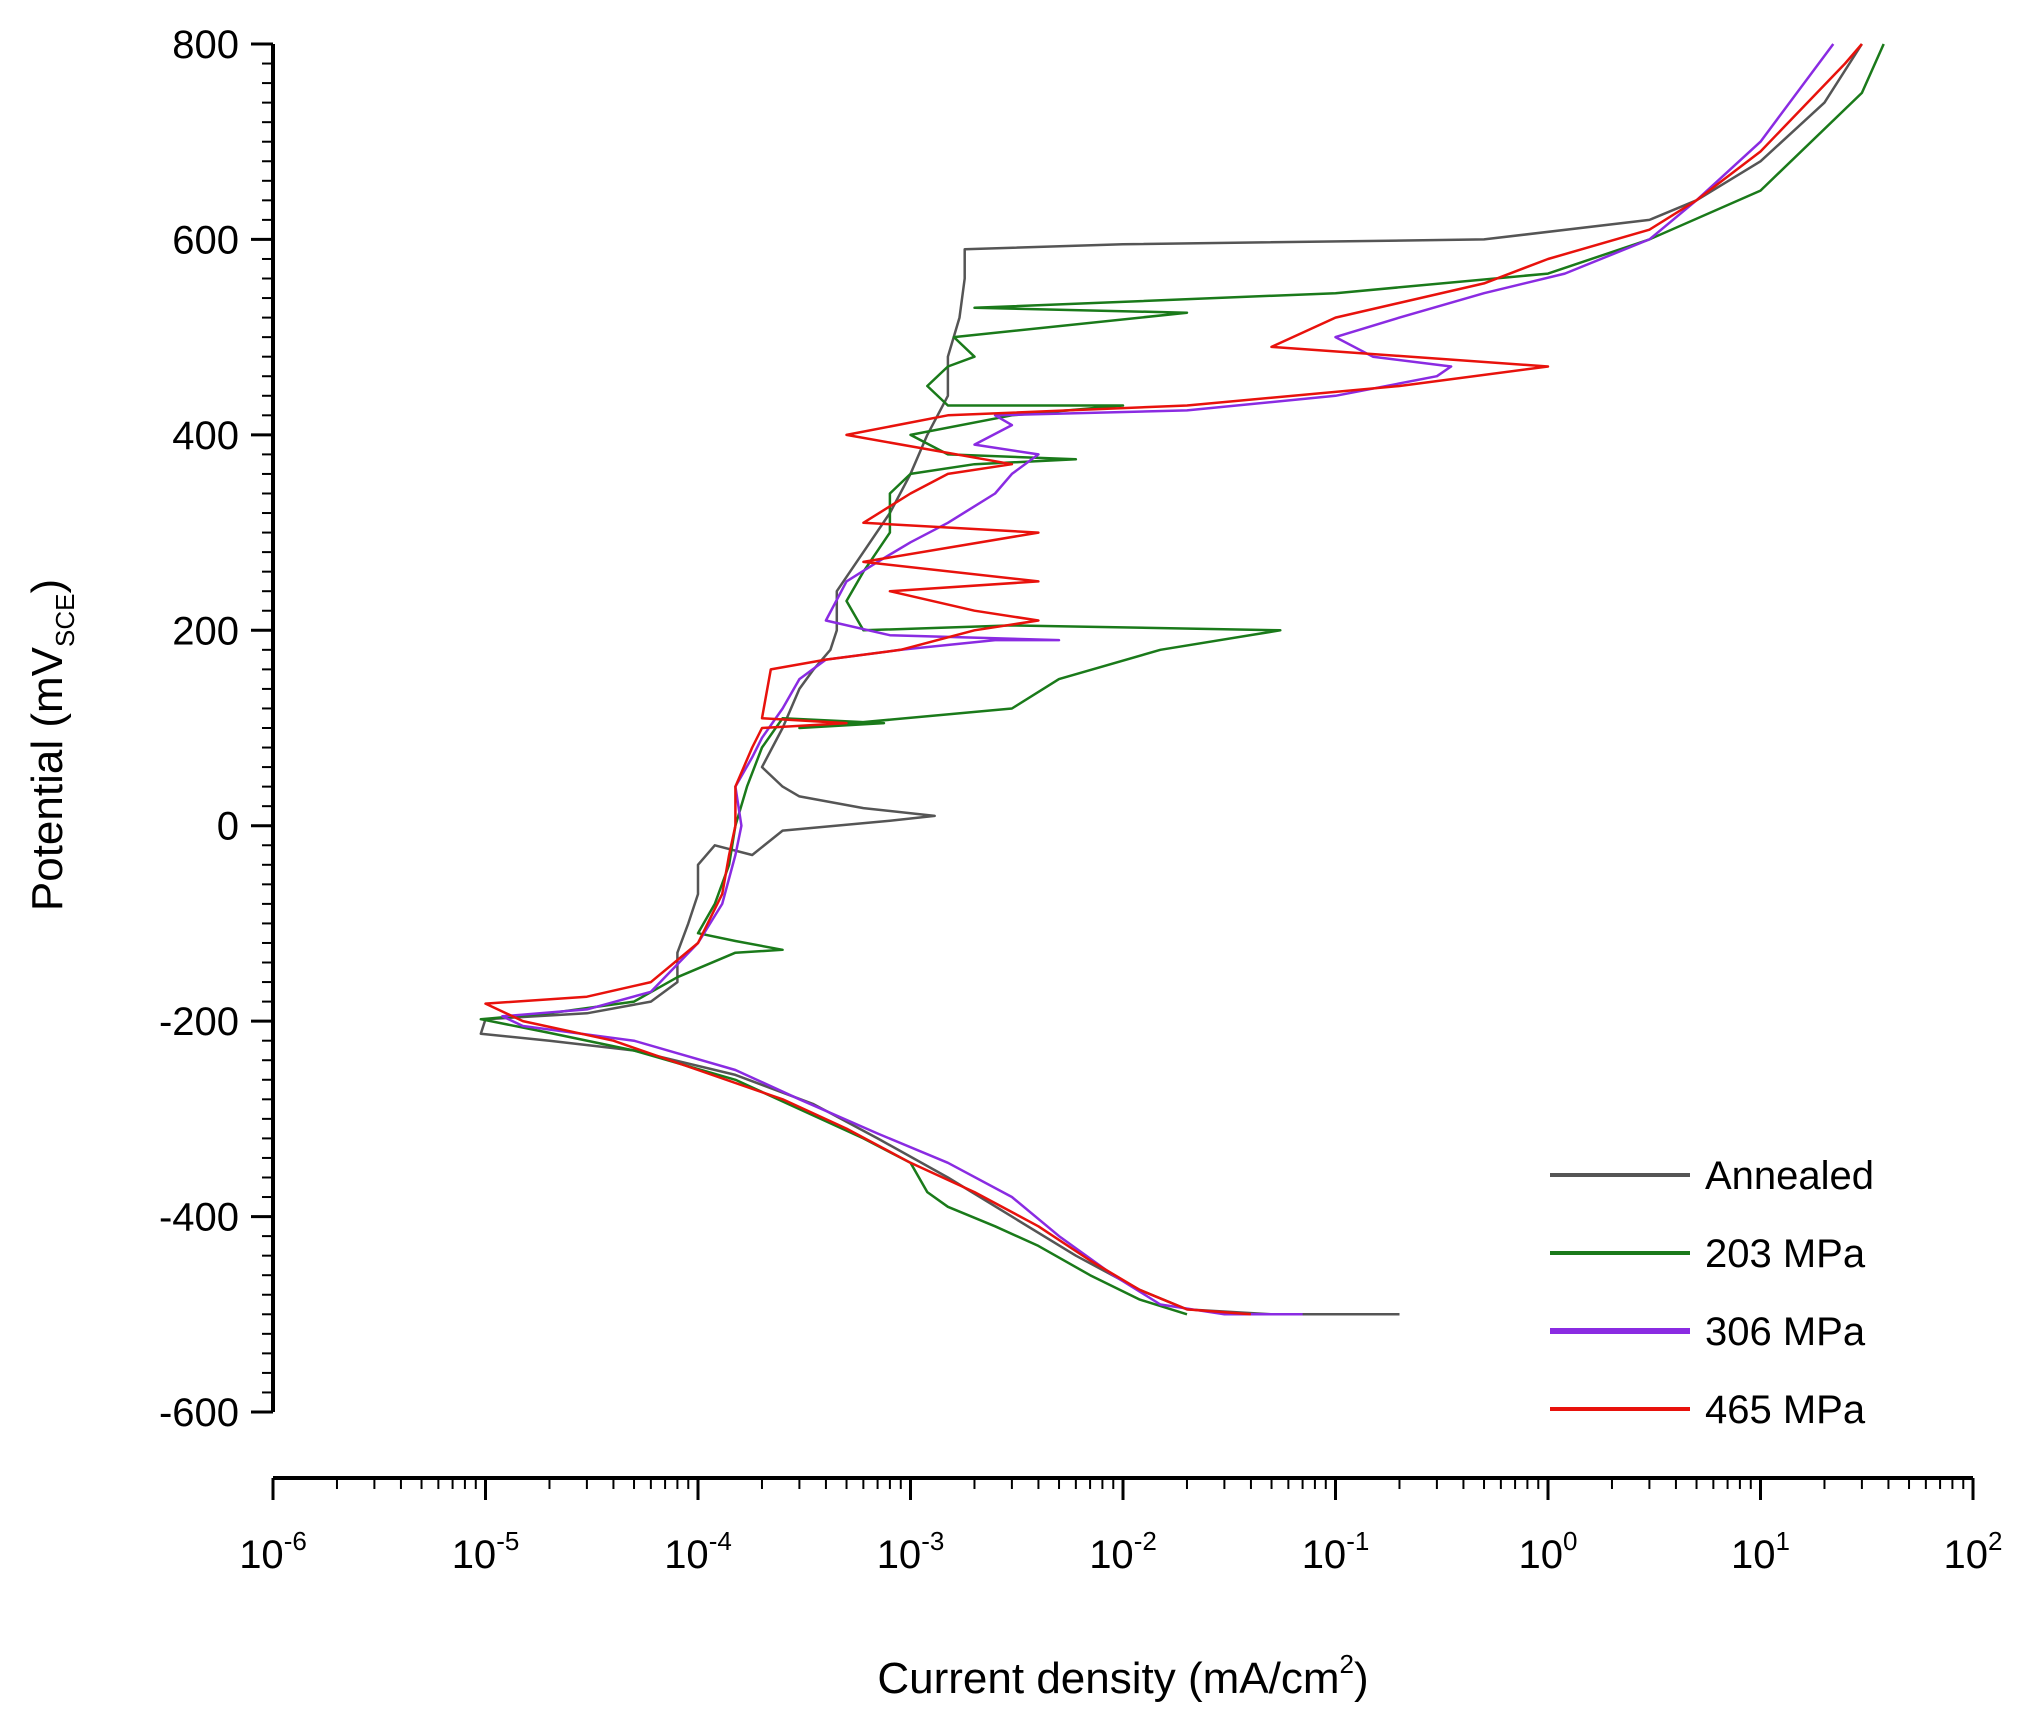 Image resolution: width=2033 pixels, height=1713 pixels. I want to click on legend: Annealed 203 MPa 306 MPa 465 MPa, so click(1712, 1293).